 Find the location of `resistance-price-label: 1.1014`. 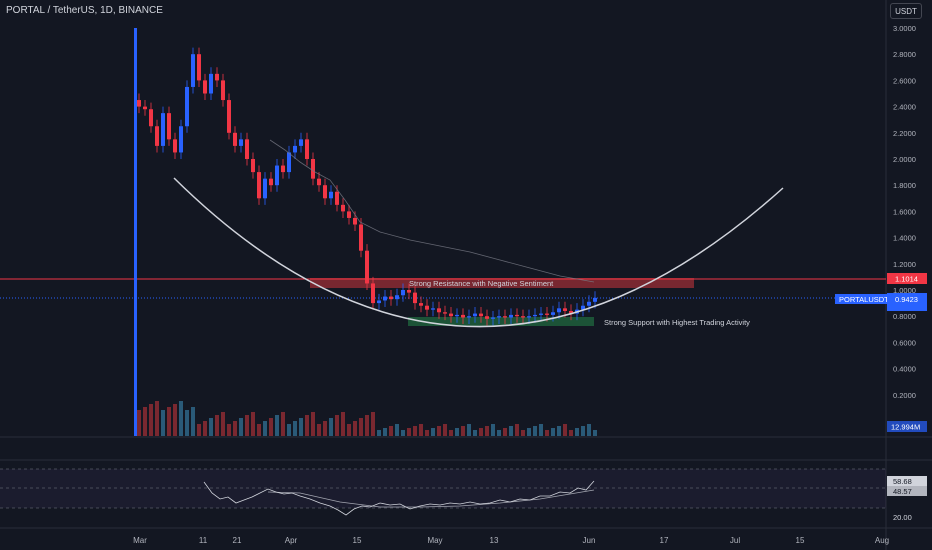

resistance-price-label: 1.1014 is located at coordinates (906, 279).